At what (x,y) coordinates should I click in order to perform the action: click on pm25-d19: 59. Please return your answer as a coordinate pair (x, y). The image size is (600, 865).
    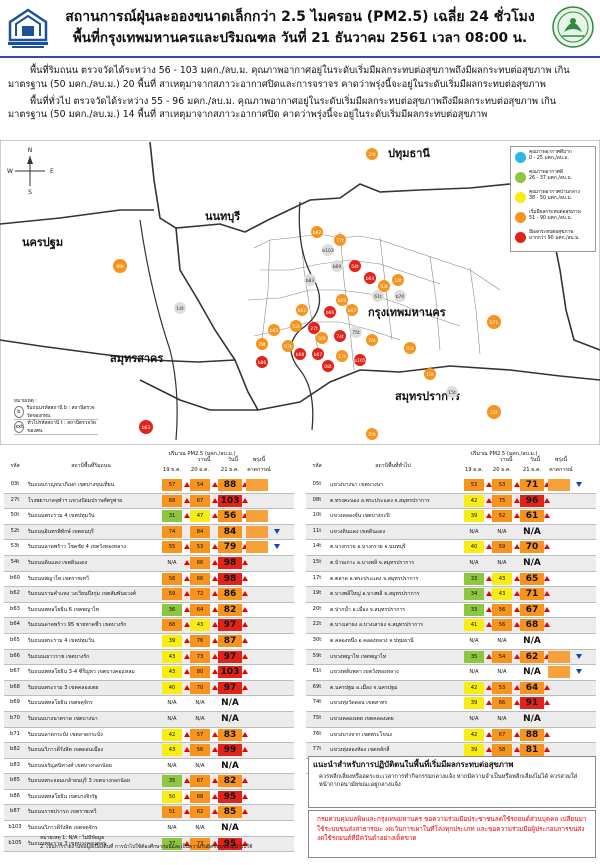
    Looking at the image, I should click on (172, 594).